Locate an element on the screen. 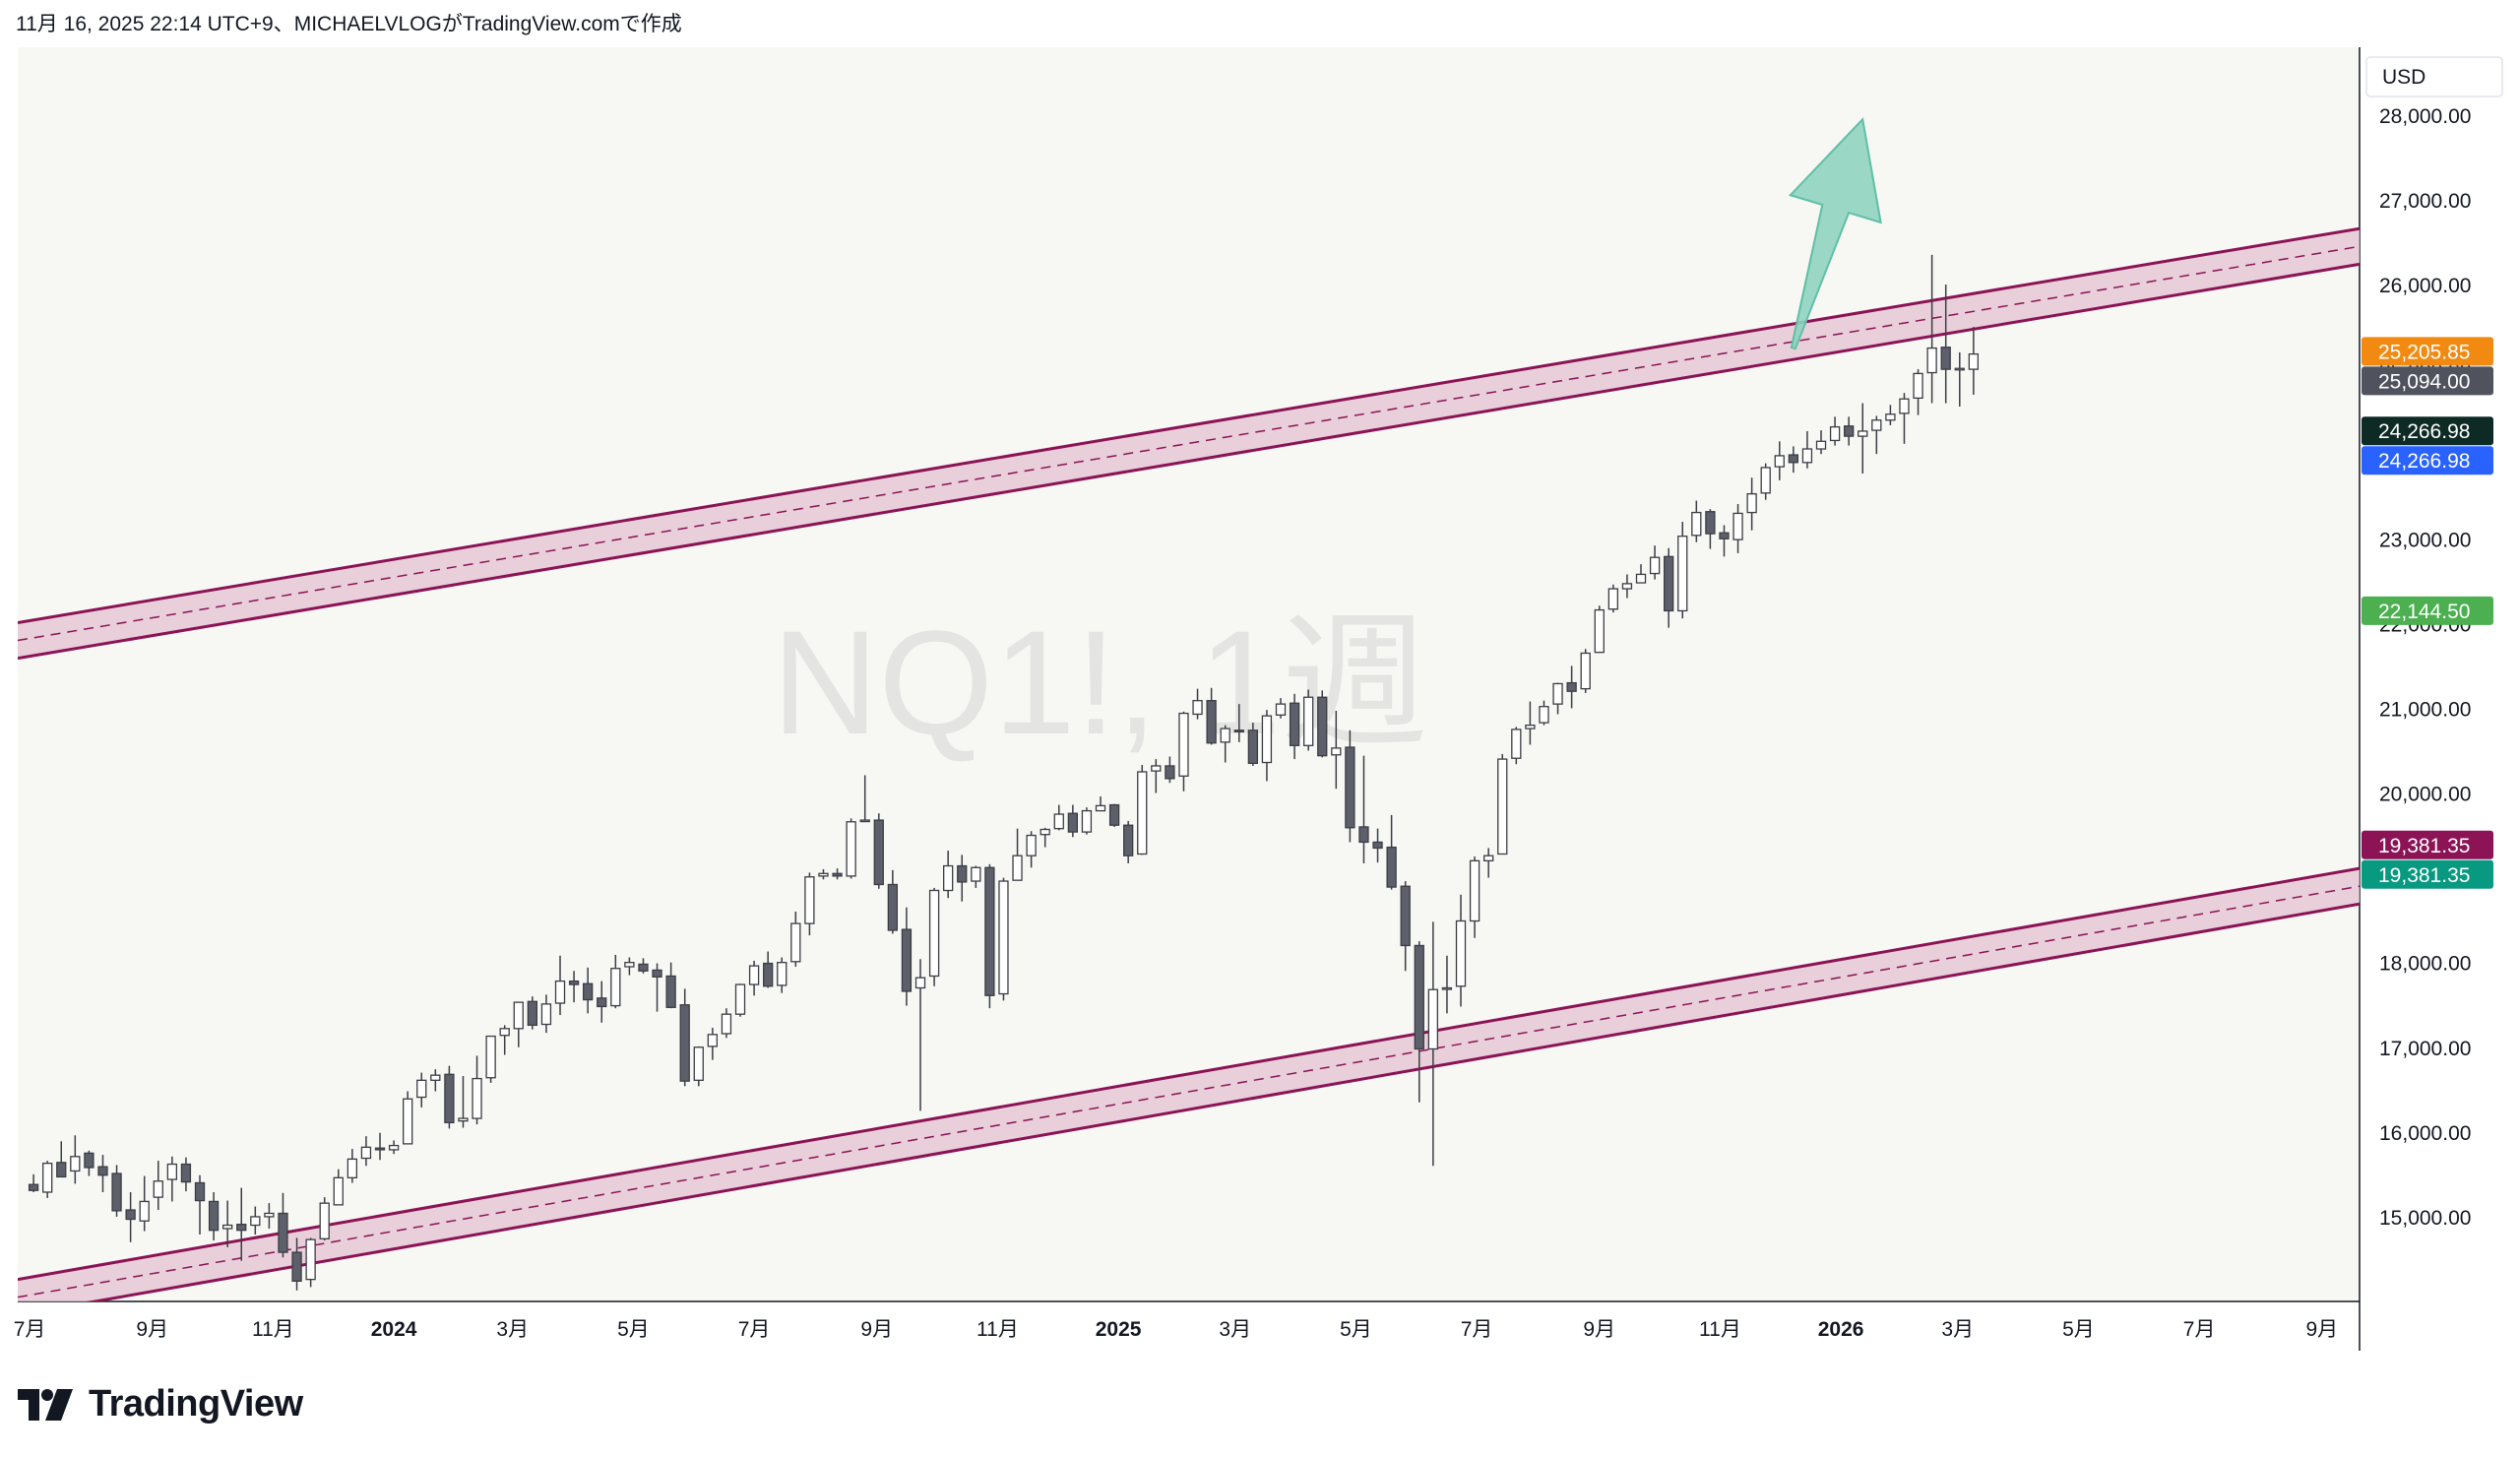  x-tick-label: 2024 is located at coordinates (394, 1329).